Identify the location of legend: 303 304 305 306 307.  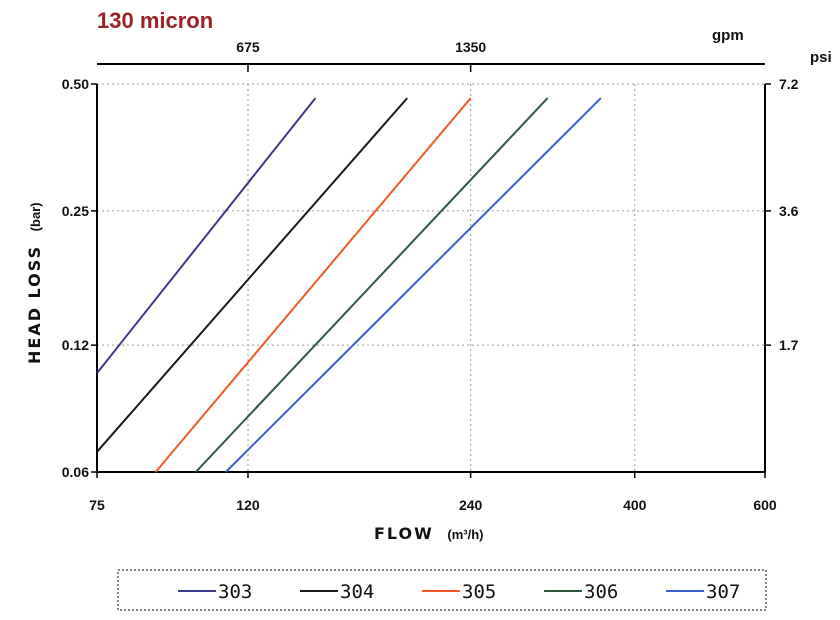
(459, 592).